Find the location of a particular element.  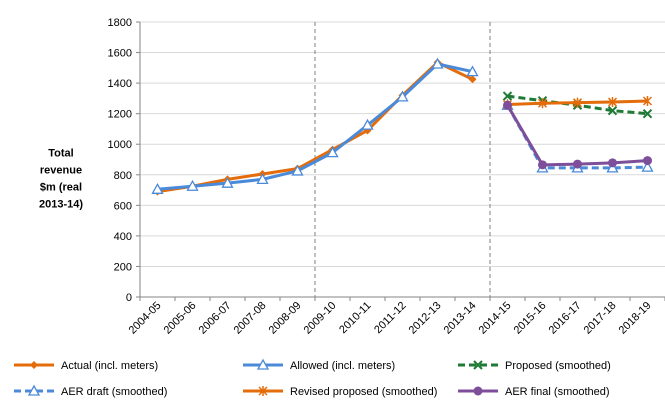

legend-item: Actual (incl. meters) is located at coordinates (86, 366).